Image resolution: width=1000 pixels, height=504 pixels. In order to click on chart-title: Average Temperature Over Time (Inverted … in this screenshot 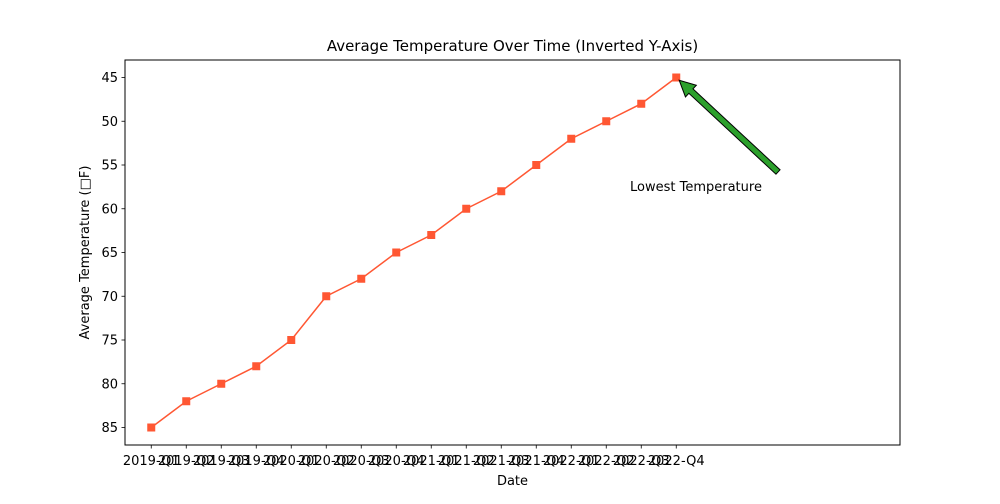, I will do `click(512, 46)`.